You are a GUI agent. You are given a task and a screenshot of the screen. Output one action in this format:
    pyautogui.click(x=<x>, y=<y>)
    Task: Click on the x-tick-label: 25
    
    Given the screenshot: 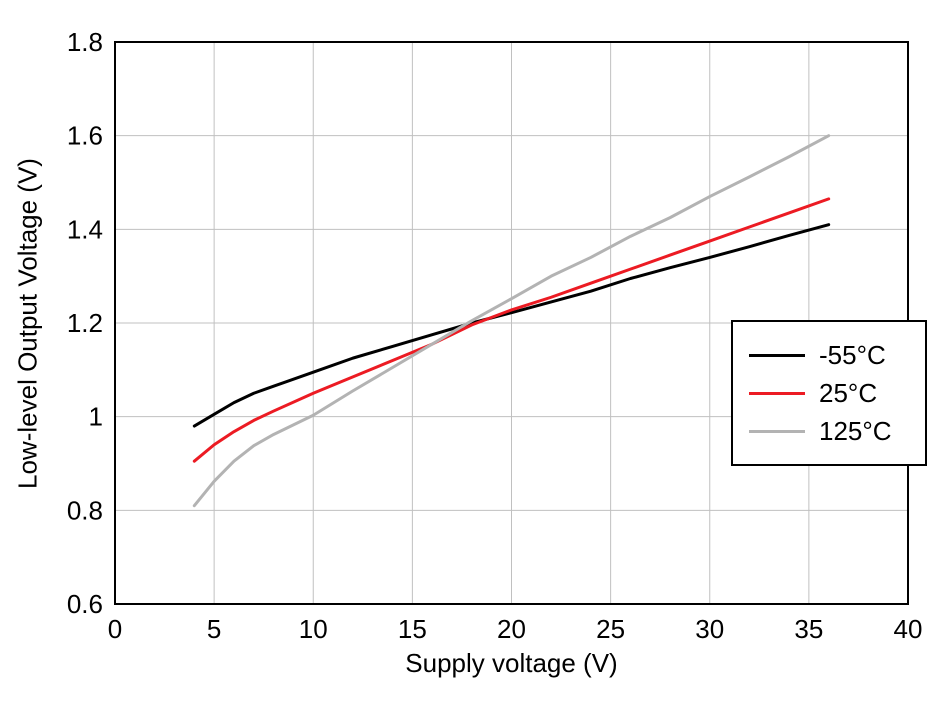 What is the action you would take?
    pyautogui.click(x=610, y=629)
    